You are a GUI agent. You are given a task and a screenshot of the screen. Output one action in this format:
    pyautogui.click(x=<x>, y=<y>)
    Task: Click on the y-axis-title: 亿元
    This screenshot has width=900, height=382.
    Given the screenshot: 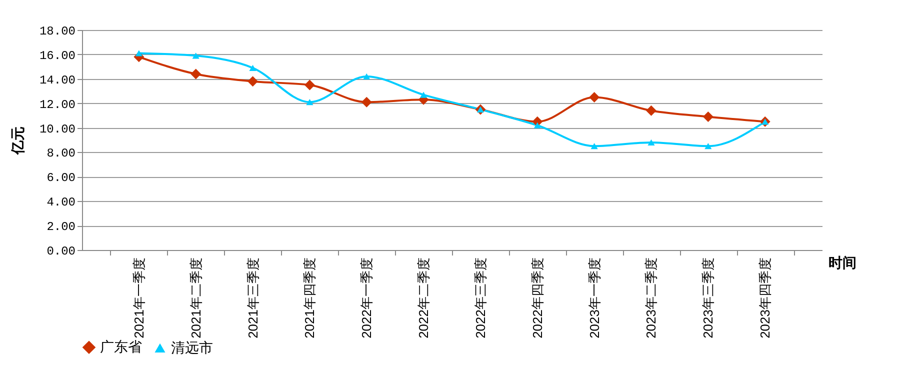 What is the action you would take?
    pyautogui.click(x=17, y=141)
    